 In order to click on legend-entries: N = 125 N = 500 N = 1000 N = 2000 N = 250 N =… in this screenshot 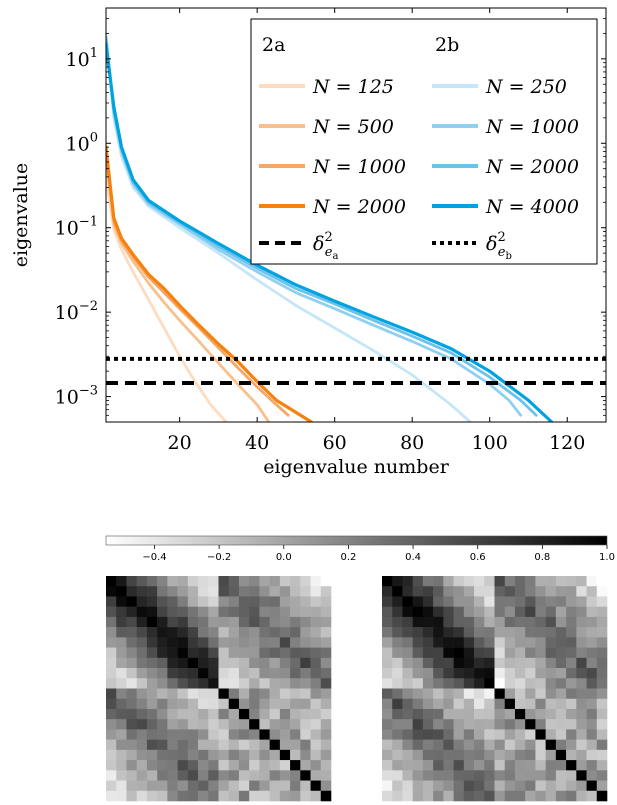, I will do `click(419, 169)`.